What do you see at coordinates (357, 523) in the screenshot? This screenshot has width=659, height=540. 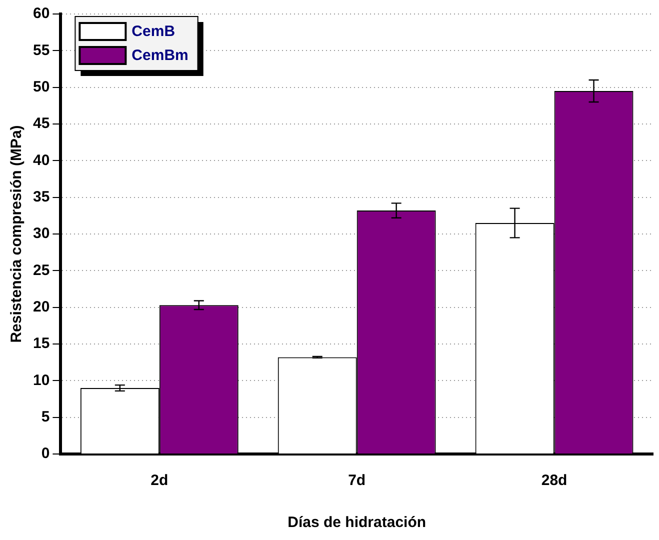 I see `x-axis-title: Días de hidratación` at bounding box center [357, 523].